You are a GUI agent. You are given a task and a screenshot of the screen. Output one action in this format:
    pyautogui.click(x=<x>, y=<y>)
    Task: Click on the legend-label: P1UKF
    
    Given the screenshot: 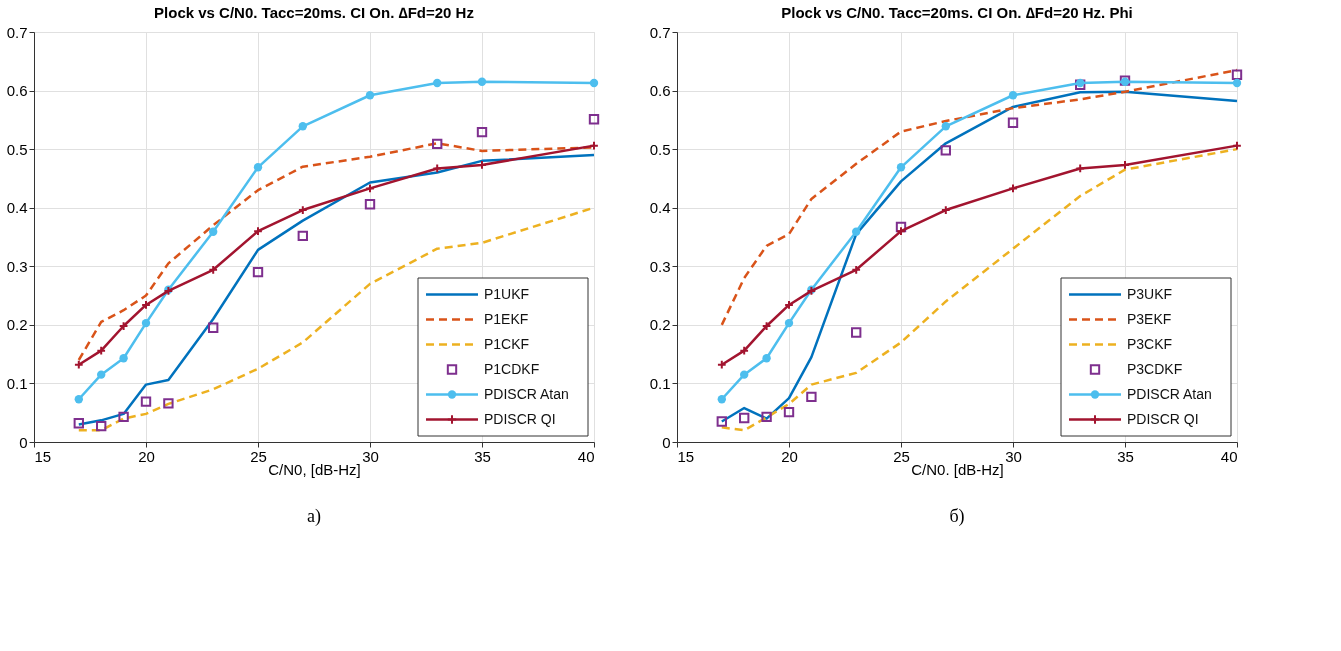 What is the action you would take?
    pyautogui.click(x=507, y=293)
    